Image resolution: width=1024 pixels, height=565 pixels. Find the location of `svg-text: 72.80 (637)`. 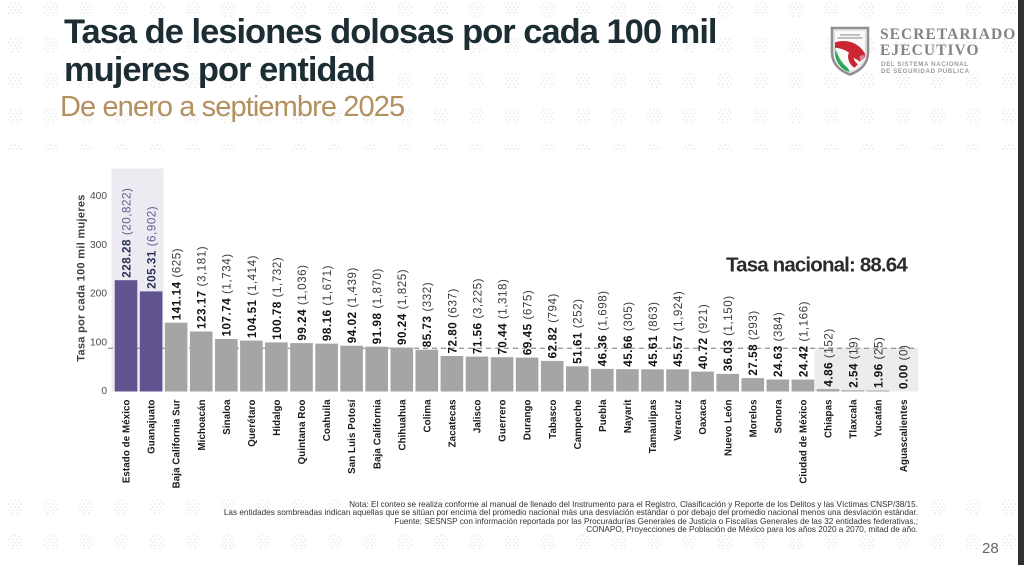

svg-text: 72.80 (637) is located at coordinates (452, 320).